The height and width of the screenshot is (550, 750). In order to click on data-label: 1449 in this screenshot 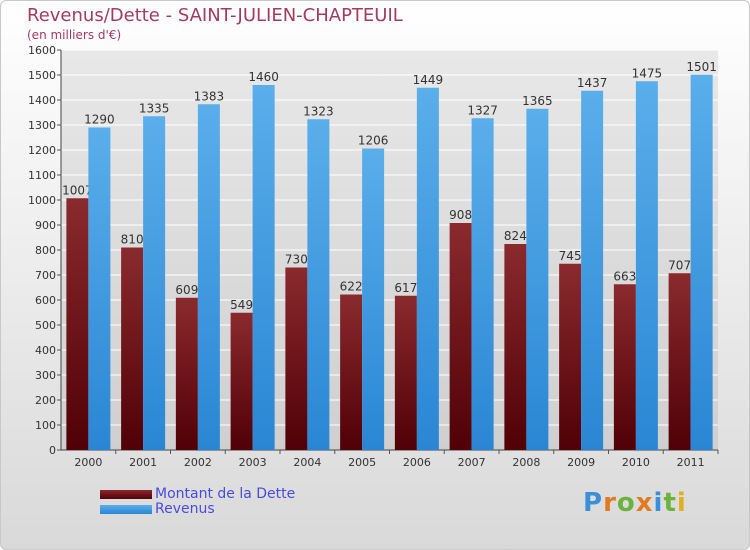, I will do `click(428, 80)`.